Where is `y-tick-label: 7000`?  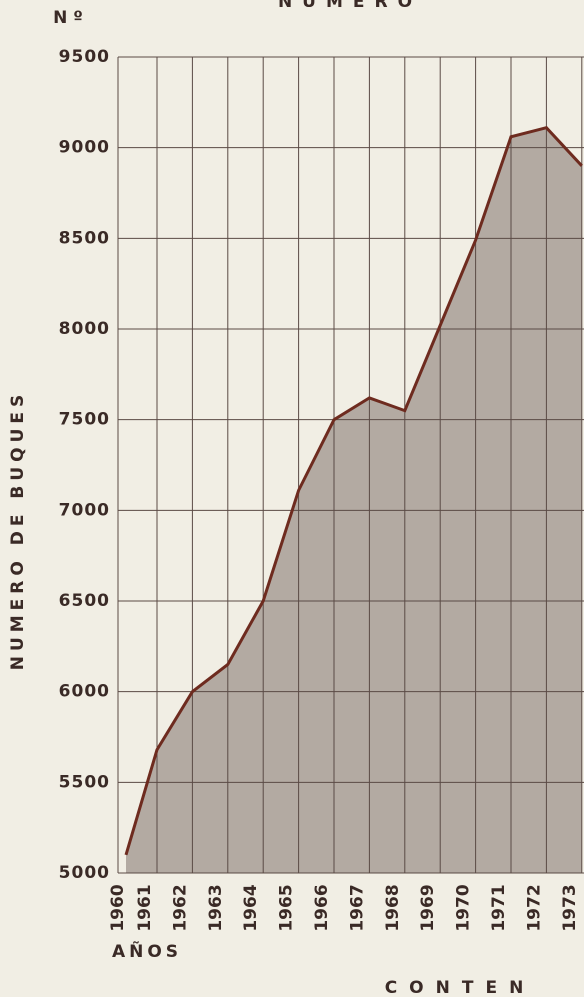 y-tick-label: 7000 is located at coordinates (84, 510).